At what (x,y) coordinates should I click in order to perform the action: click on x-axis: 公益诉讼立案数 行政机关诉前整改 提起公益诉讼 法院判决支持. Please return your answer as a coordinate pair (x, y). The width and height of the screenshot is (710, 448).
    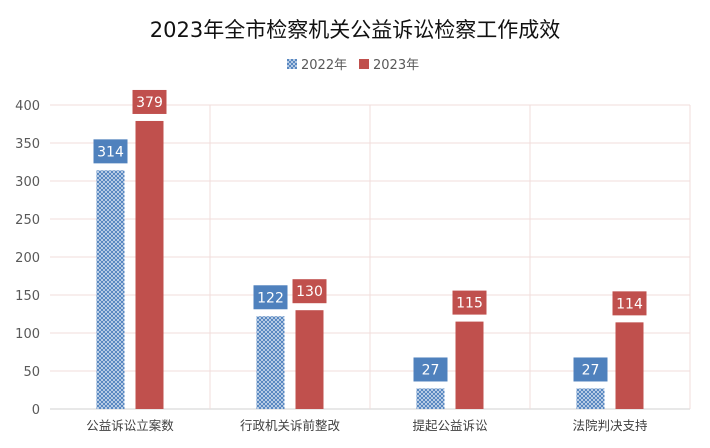
    Looking at the image, I should click on (366, 425).